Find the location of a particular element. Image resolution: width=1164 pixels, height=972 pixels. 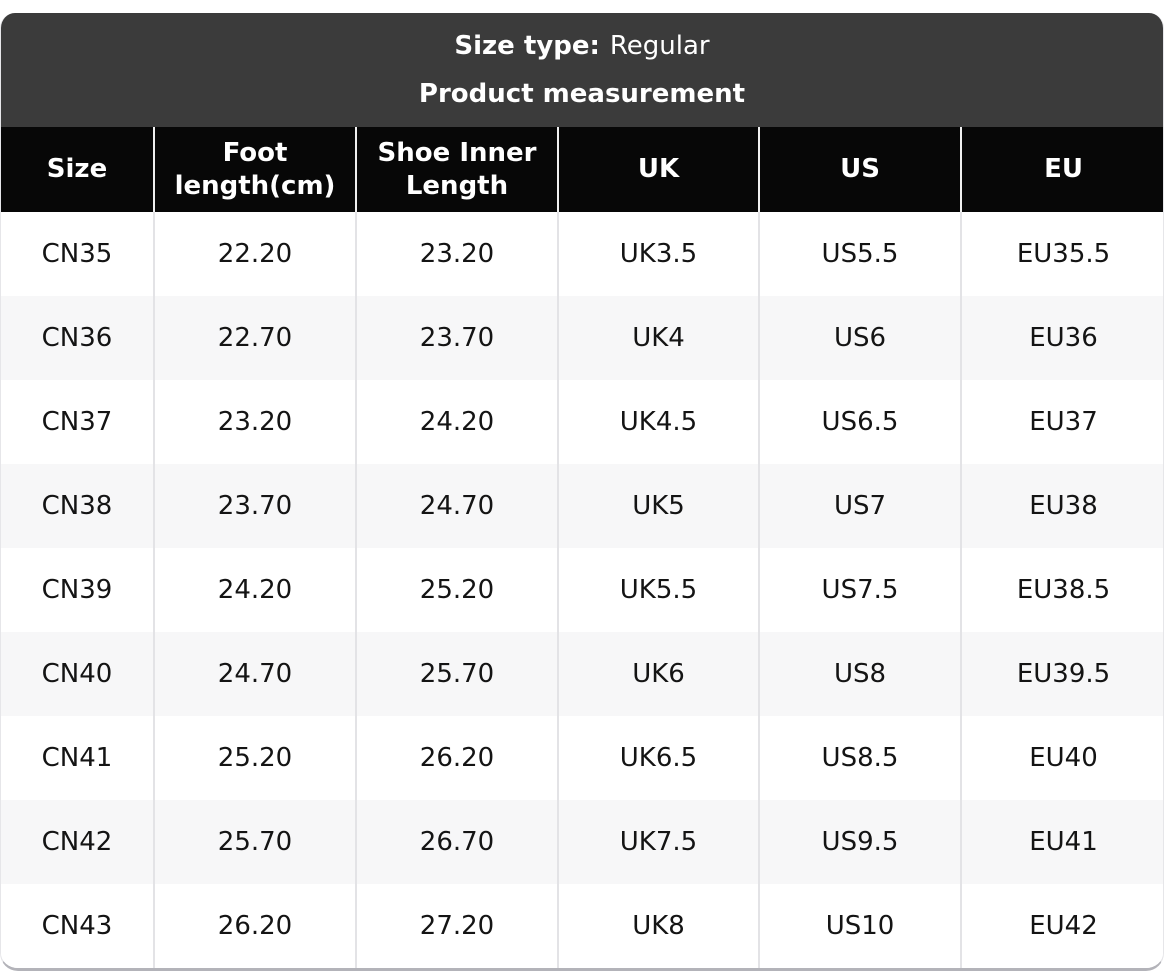

table-cell: US6 is located at coordinates (859, 338).